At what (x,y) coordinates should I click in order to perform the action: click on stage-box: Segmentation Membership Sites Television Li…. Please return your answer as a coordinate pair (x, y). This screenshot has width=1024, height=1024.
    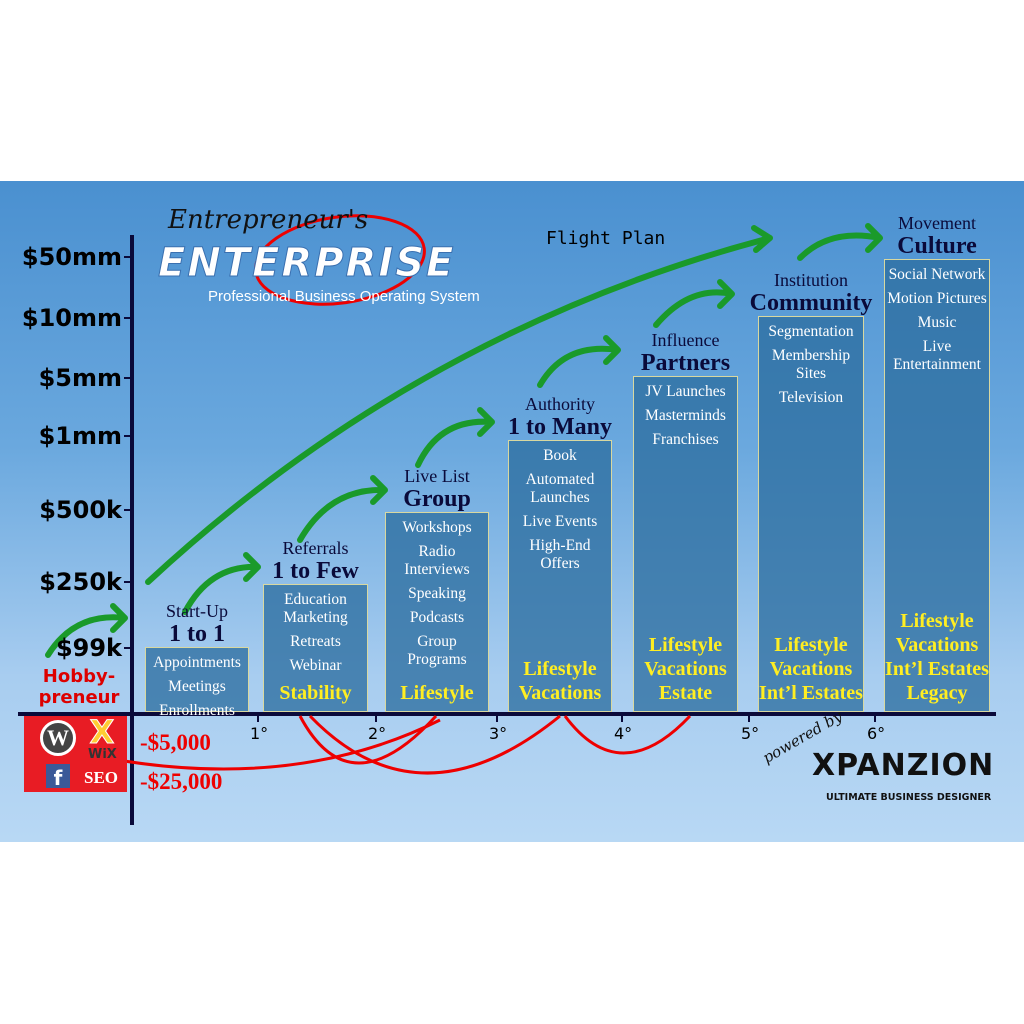
    Looking at the image, I should click on (811, 514).